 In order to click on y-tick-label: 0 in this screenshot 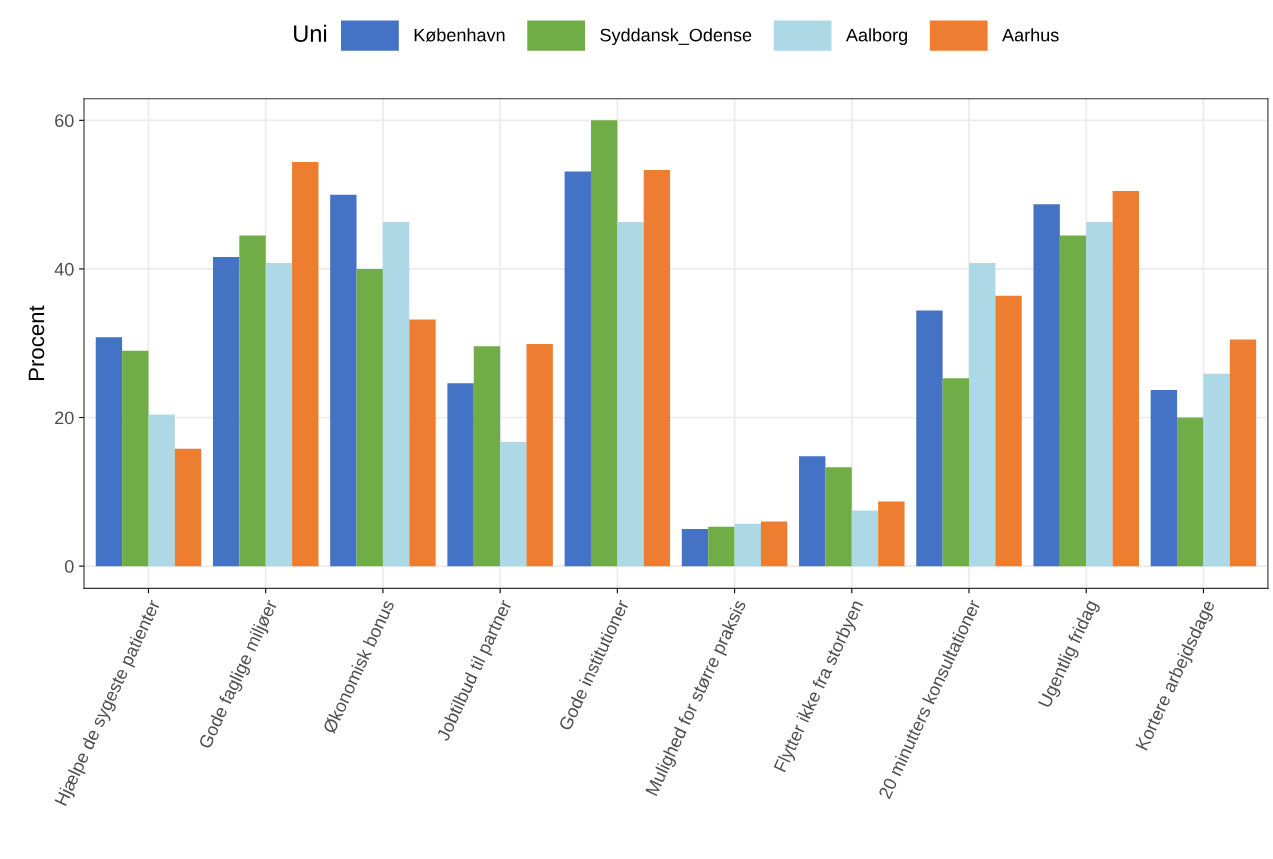, I will do `click(69, 566)`.